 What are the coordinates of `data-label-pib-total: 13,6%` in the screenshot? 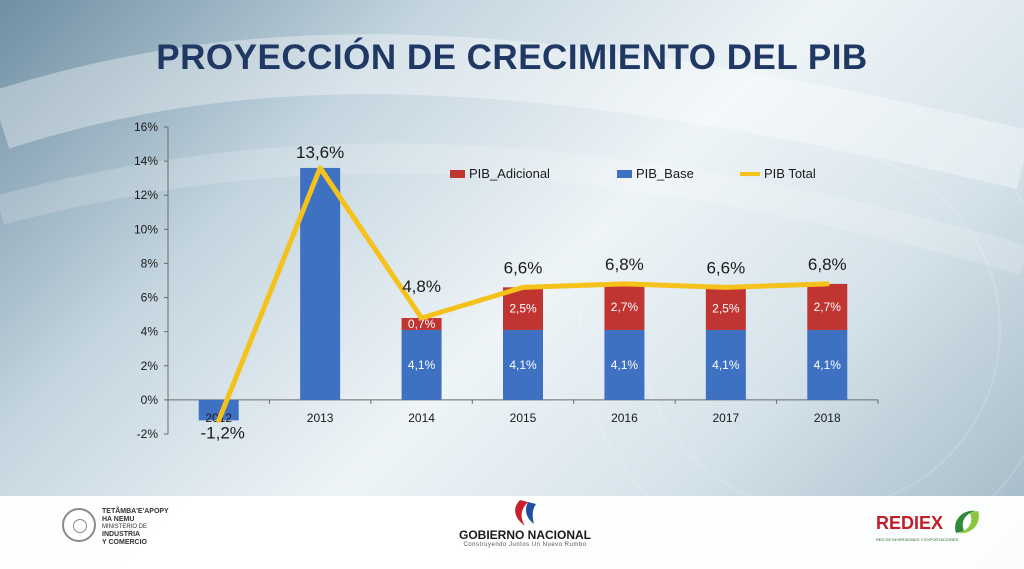 It's located at (320, 152).